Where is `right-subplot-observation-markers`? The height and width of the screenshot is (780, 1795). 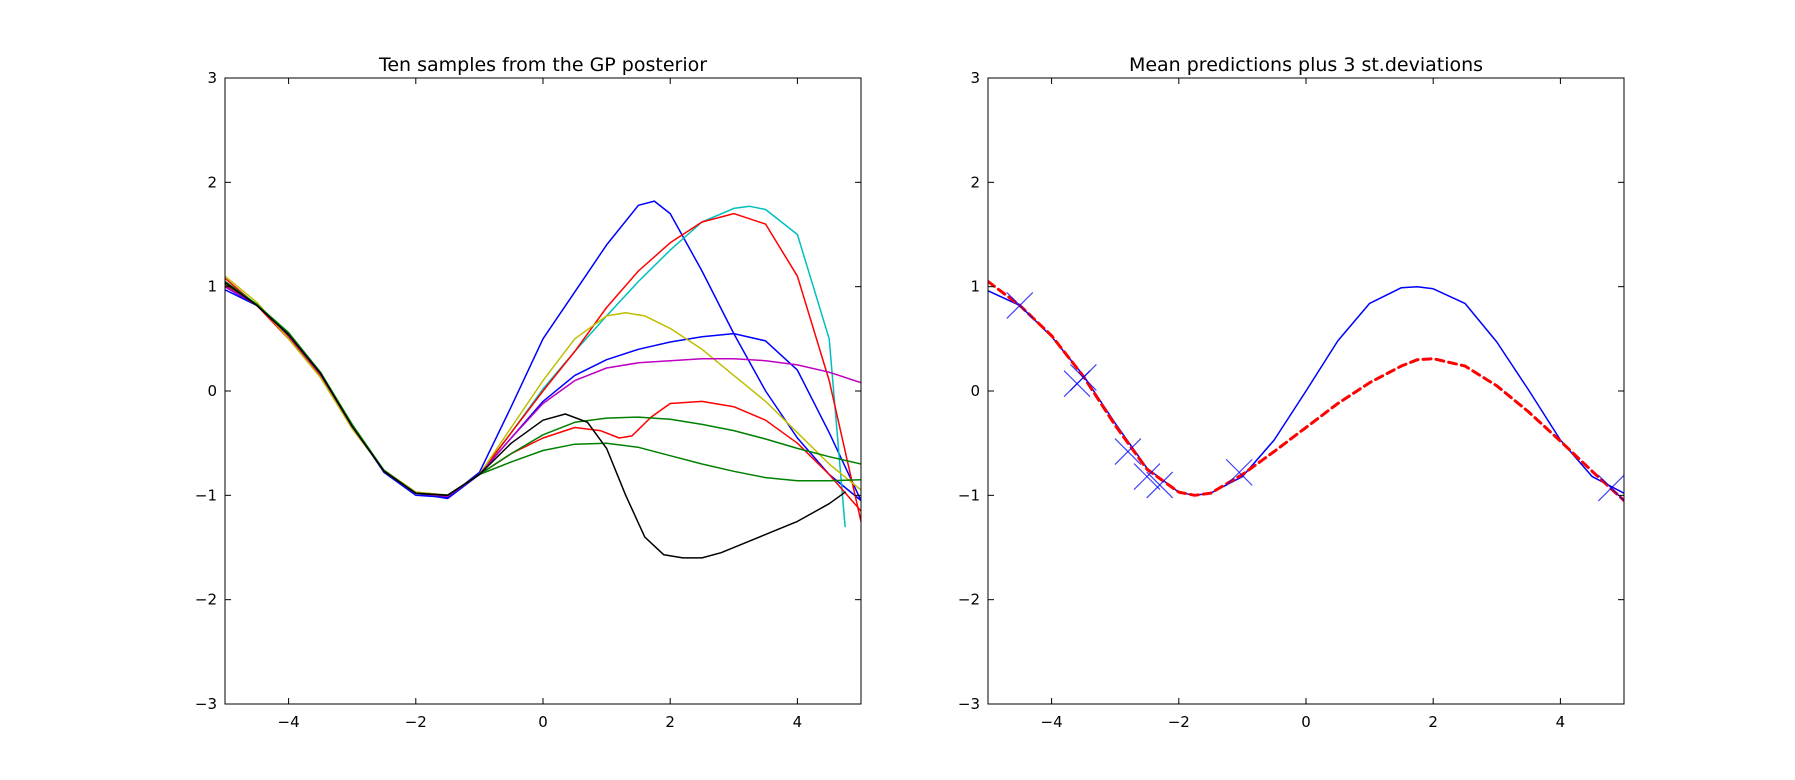
right-subplot-observation-markers is located at coordinates (1315, 397).